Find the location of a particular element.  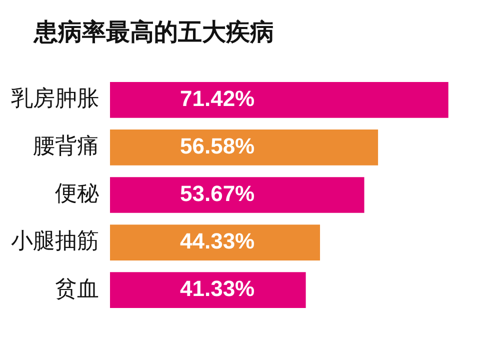

y-tick-label: 小腿抽筋 is located at coordinates (55, 241).